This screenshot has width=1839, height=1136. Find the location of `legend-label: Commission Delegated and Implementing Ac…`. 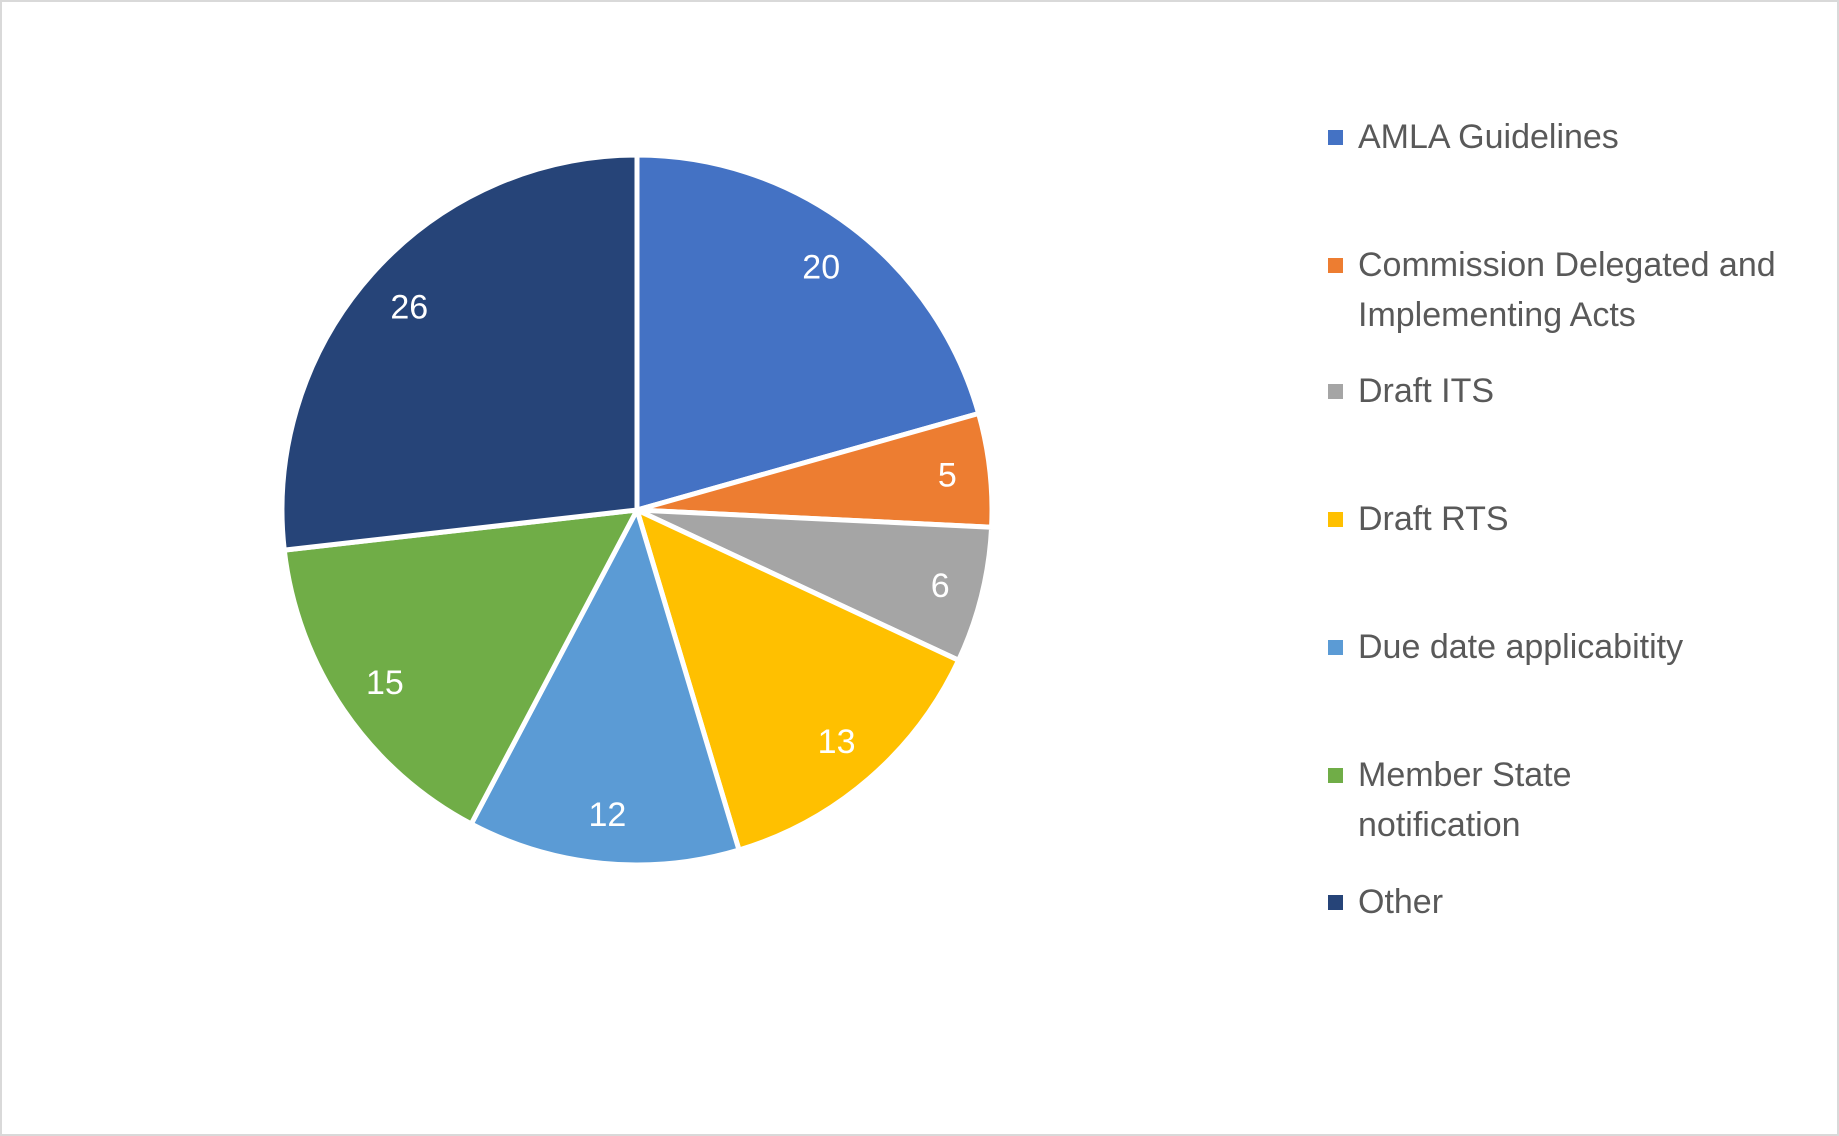

legend-label: Commission Delegated and Implementing Ac… is located at coordinates (1567, 290).